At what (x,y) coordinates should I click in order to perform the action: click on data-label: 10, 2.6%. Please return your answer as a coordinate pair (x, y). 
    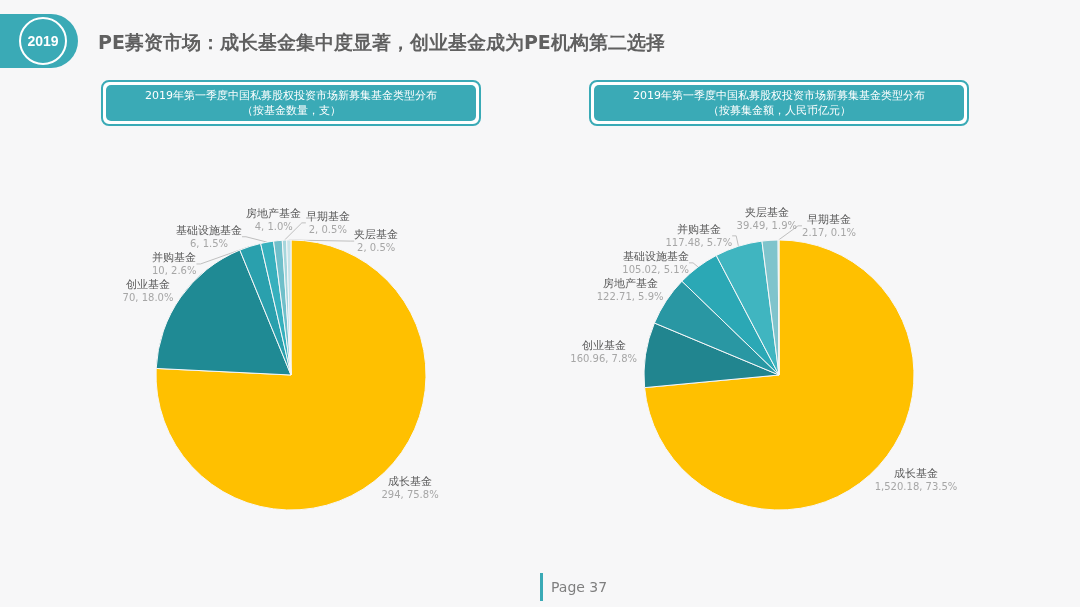
    Looking at the image, I should click on (174, 270).